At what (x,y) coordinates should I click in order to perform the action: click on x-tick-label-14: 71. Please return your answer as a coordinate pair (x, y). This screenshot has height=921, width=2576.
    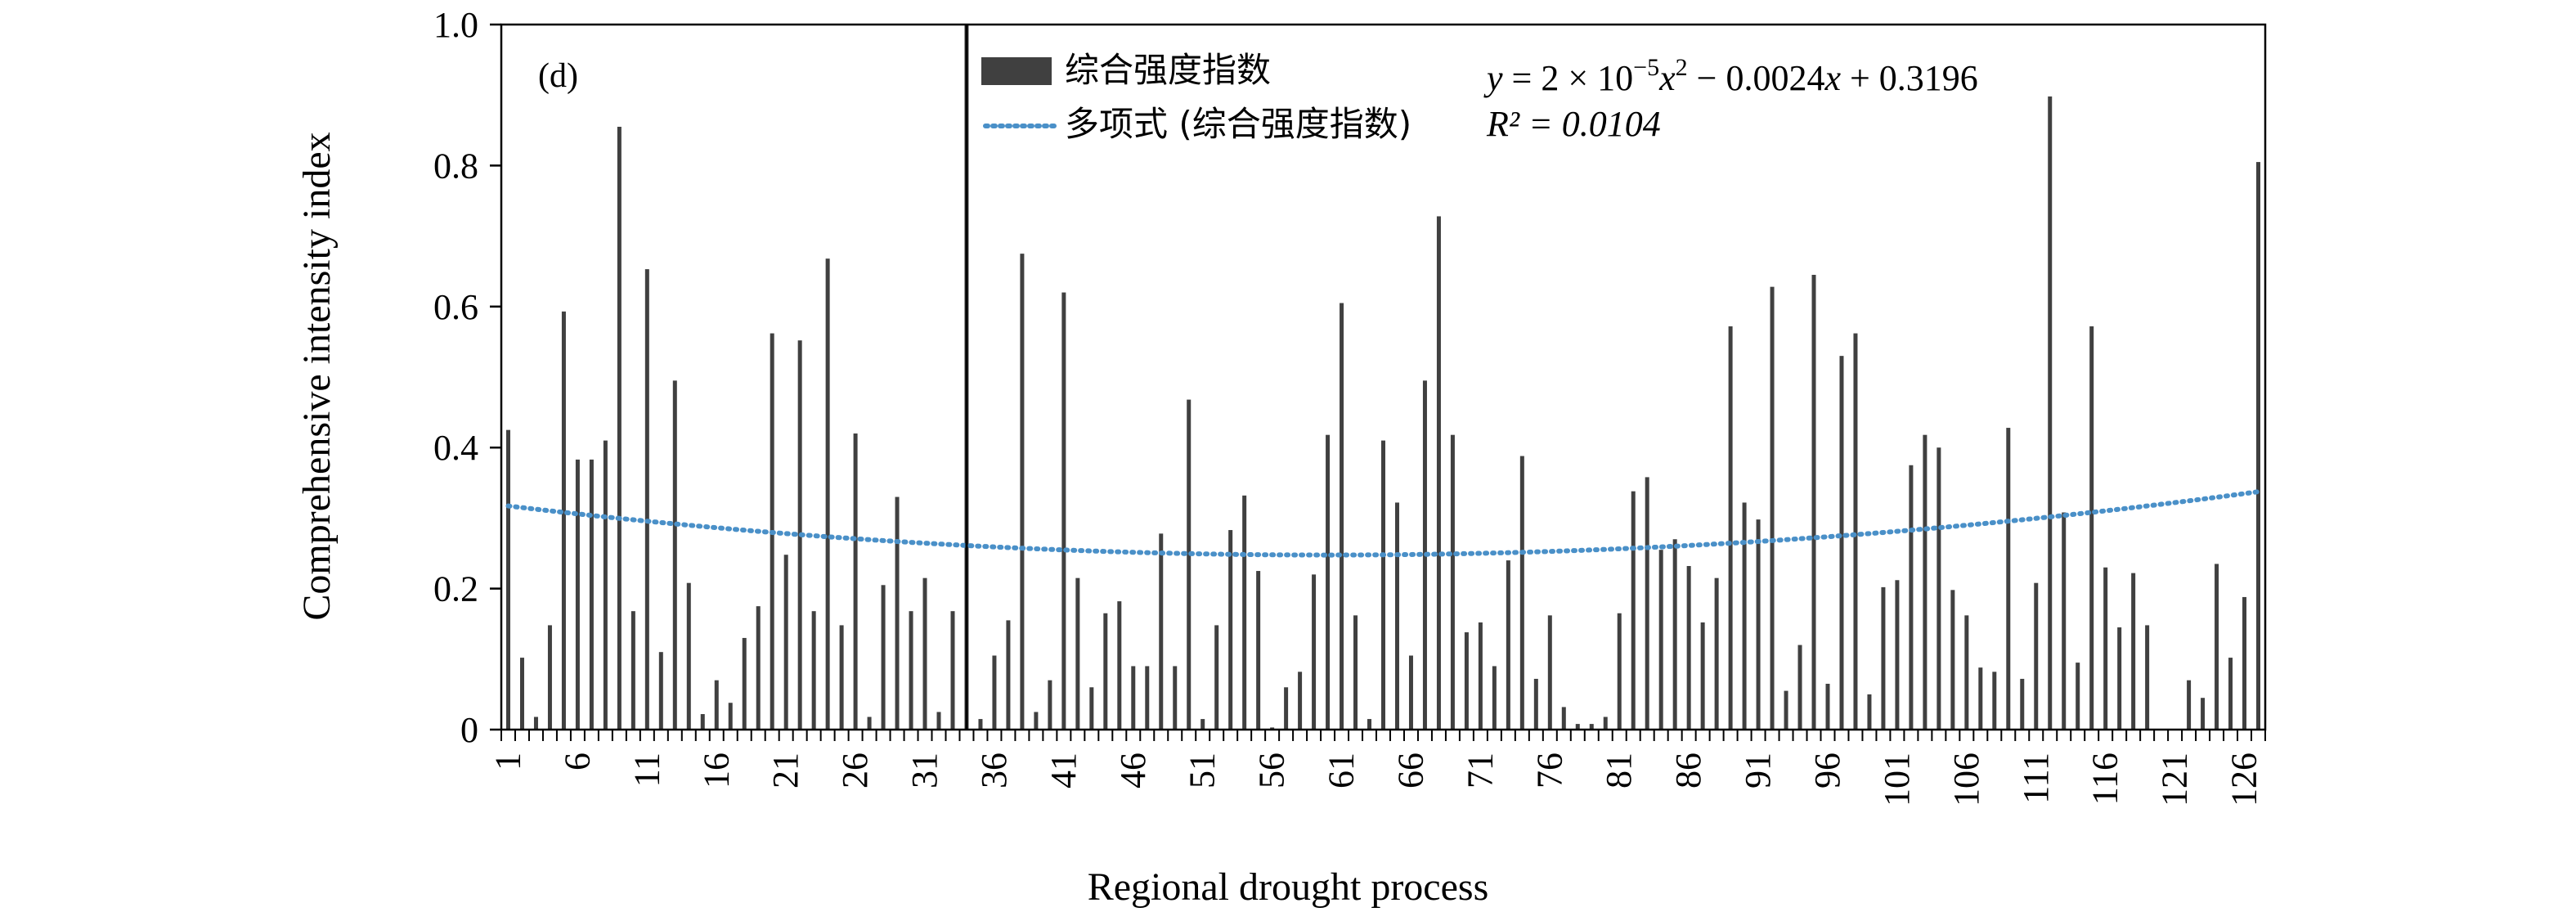
    Looking at the image, I should click on (1480, 770).